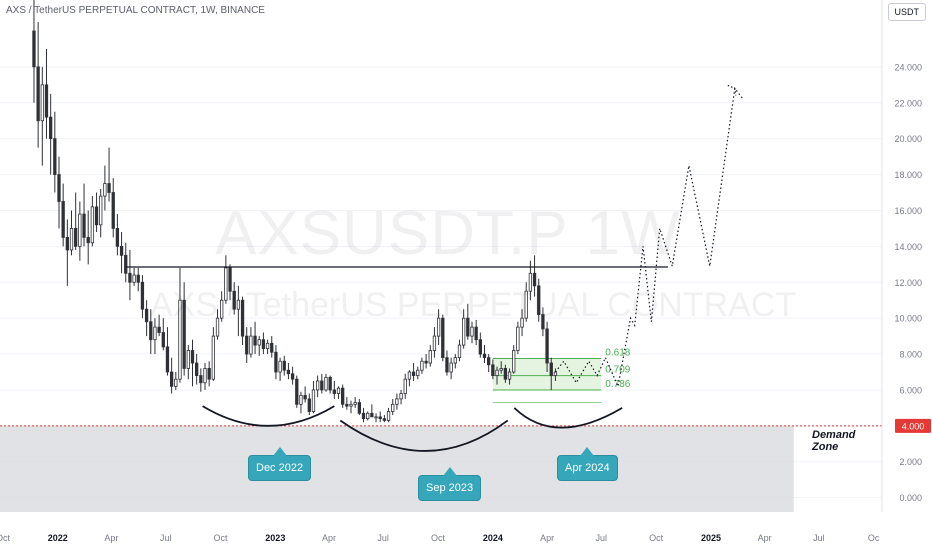 This screenshot has width=932, height=550. What do you see at coordinates (907, 275) in the screenshot?
I see `price-axis-bg` at bounding box center [907, 275].